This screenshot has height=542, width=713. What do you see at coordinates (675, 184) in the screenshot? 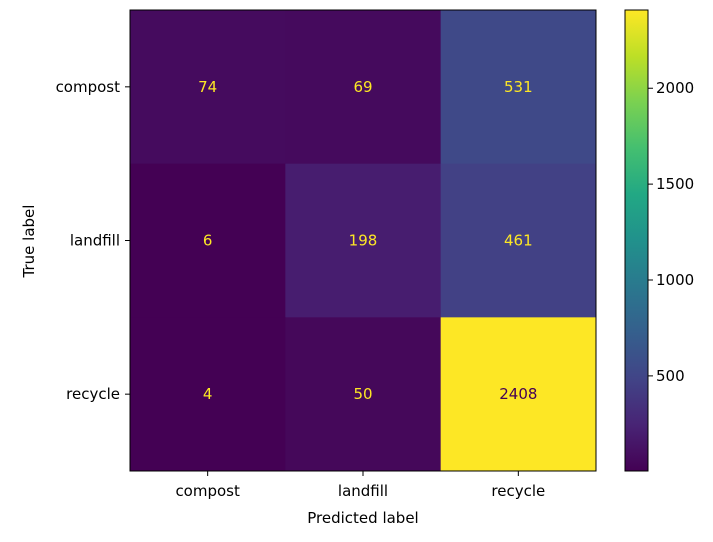
I see `colorbar-tick-label: 1500` at bounding box center [675, 184].